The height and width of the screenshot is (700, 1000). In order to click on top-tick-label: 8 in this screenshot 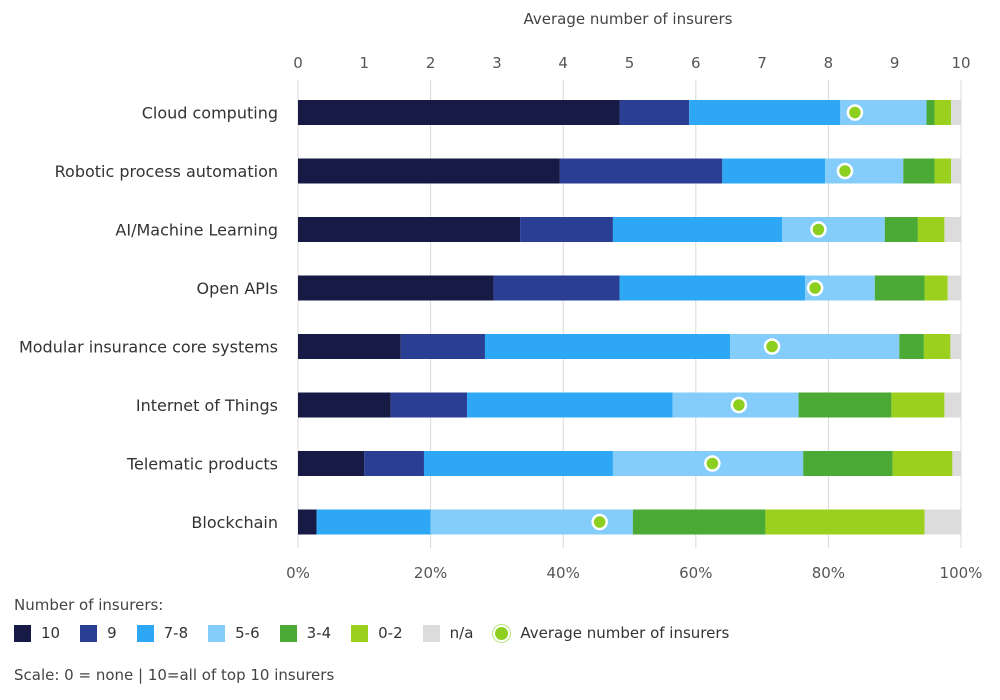, I will do `click(829, 63)`.